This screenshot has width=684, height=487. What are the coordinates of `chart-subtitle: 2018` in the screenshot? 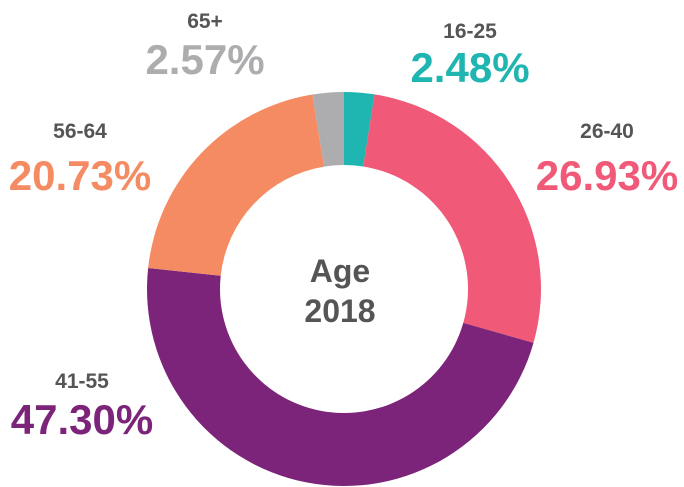 It's located at (339, 311).